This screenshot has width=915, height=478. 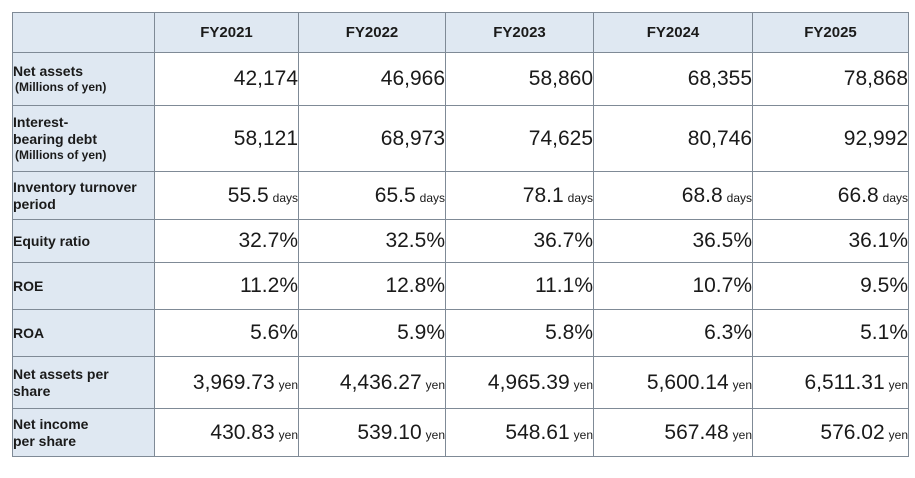 What do you see at coordinates (830, 195) in the screenshot?
I see `value-cell: 66.8 days` at bounding box center [830, 195].